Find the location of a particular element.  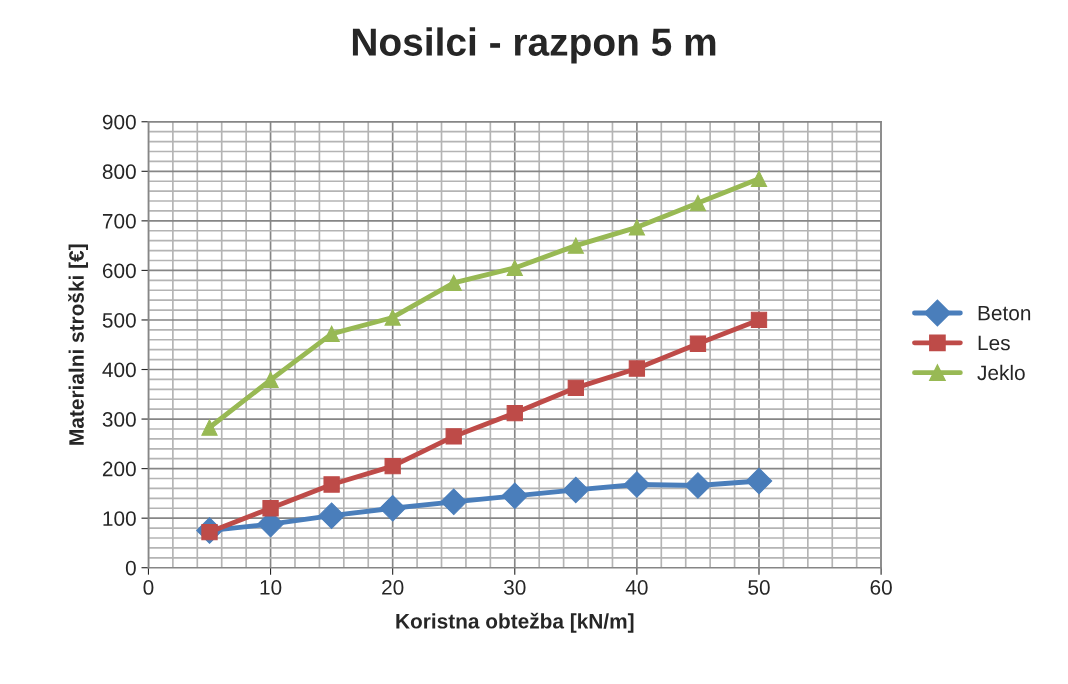

legend-label: Jeklo is located at coordinates (1001, 372).